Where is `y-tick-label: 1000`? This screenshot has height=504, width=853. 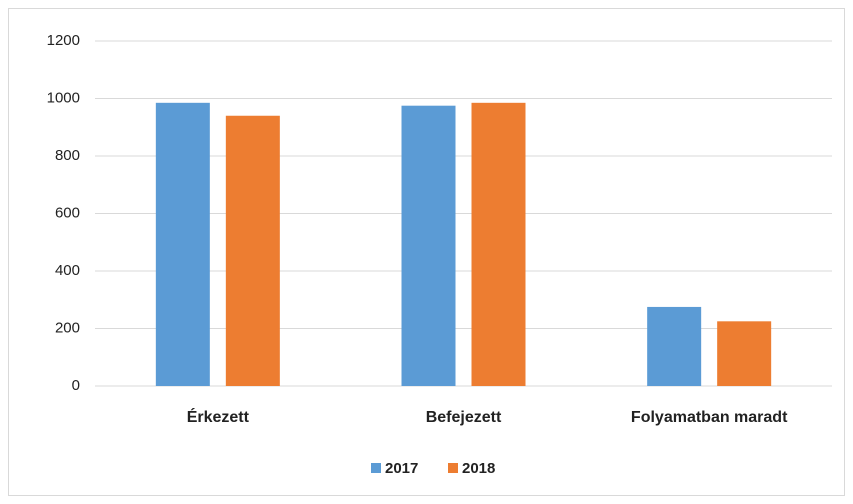
y-tick-label: 1000 is located at coordinates (63, 97).